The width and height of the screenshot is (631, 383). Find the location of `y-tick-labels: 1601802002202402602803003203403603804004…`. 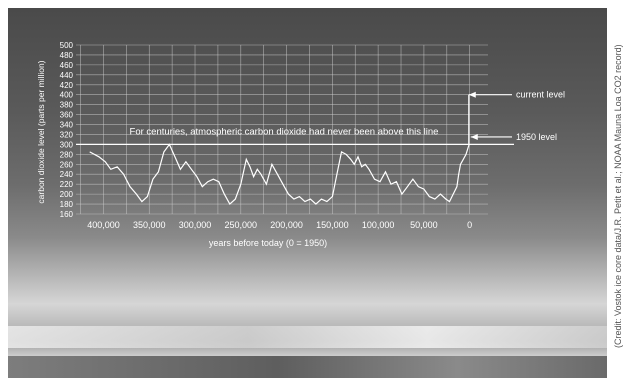

y-tick-labels: 1601802002202402602803003203403603804004… is located at coordinates (67, 130).